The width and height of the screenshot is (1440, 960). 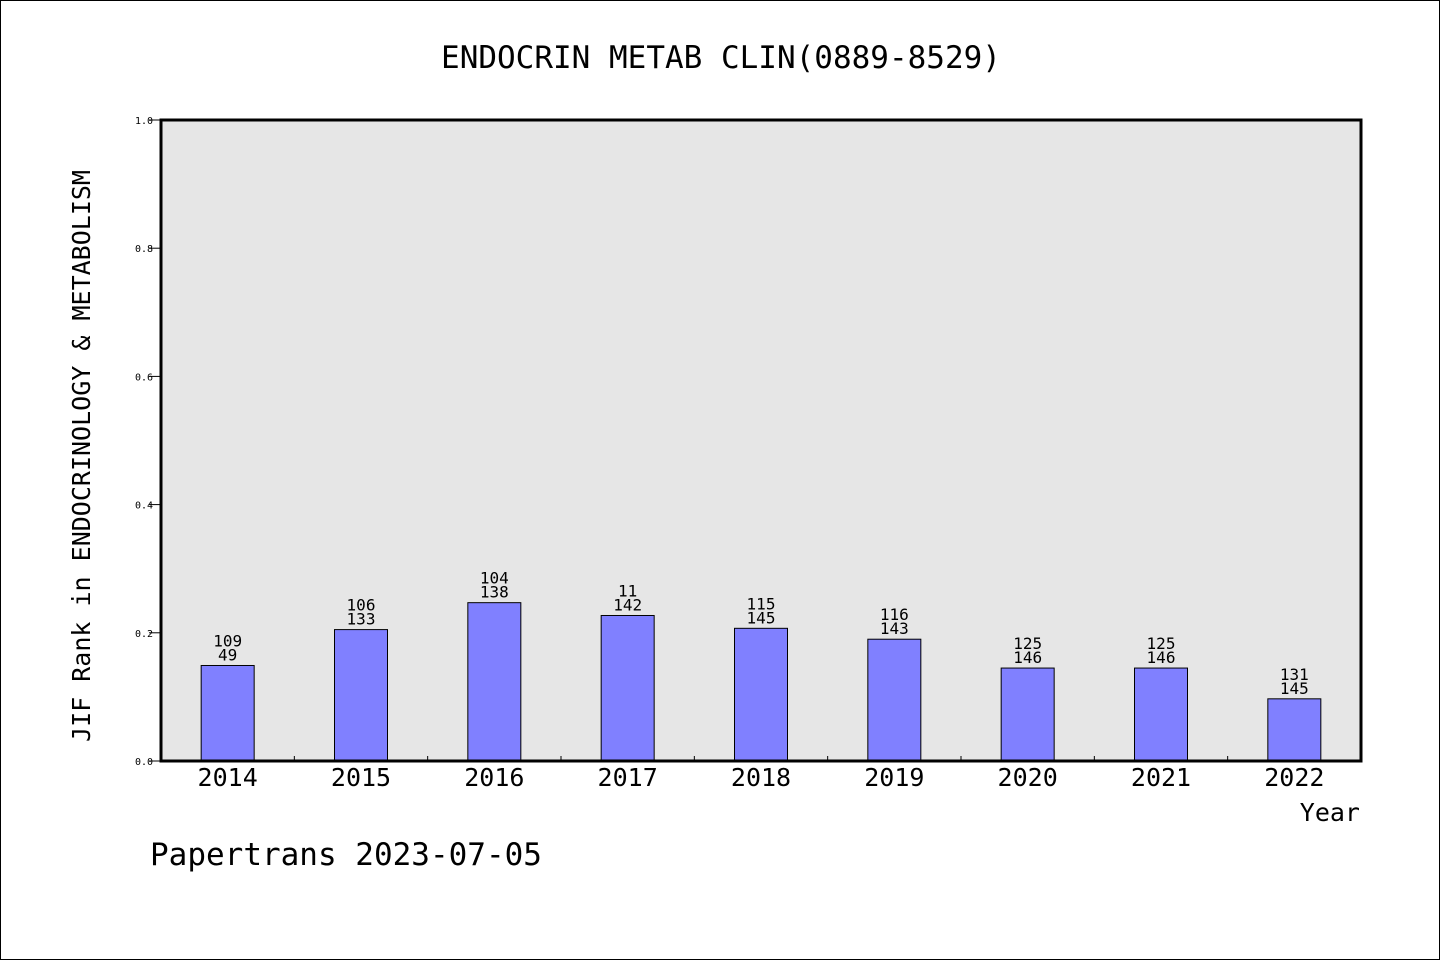 What do you see at coordinates (894, 628) in the screenshot?
I see `total-label: 143` at bounding box center [894, 628].